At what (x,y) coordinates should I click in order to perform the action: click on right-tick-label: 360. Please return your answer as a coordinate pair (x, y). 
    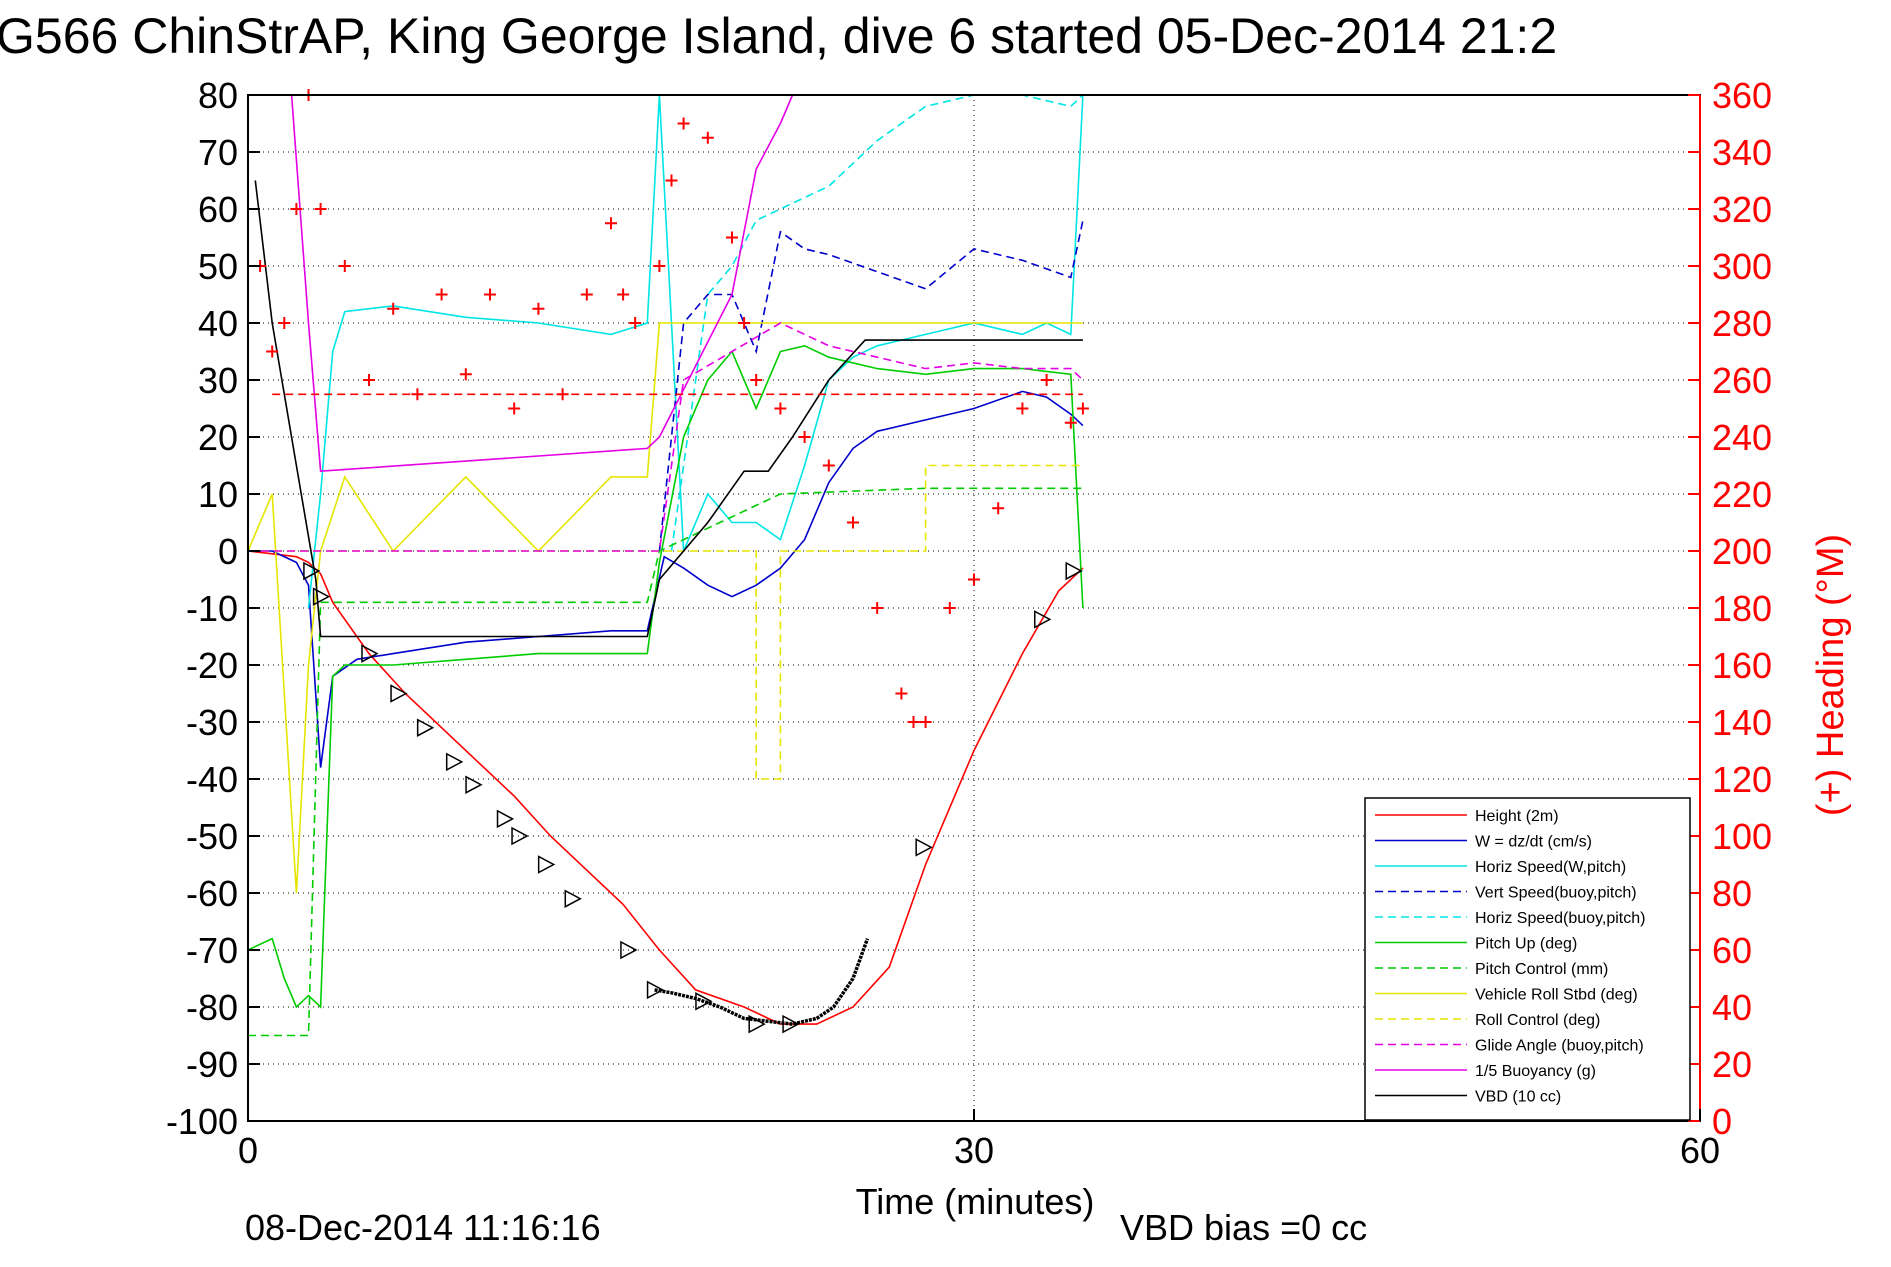
    Looking at the image, I should click on (1742, 95).